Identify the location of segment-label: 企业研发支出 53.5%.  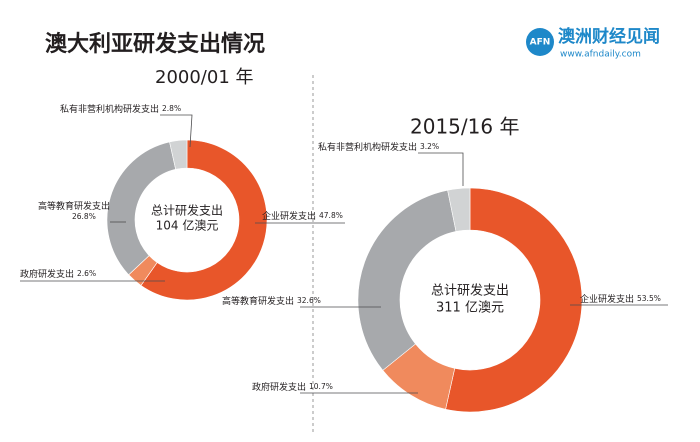
(620, 299).